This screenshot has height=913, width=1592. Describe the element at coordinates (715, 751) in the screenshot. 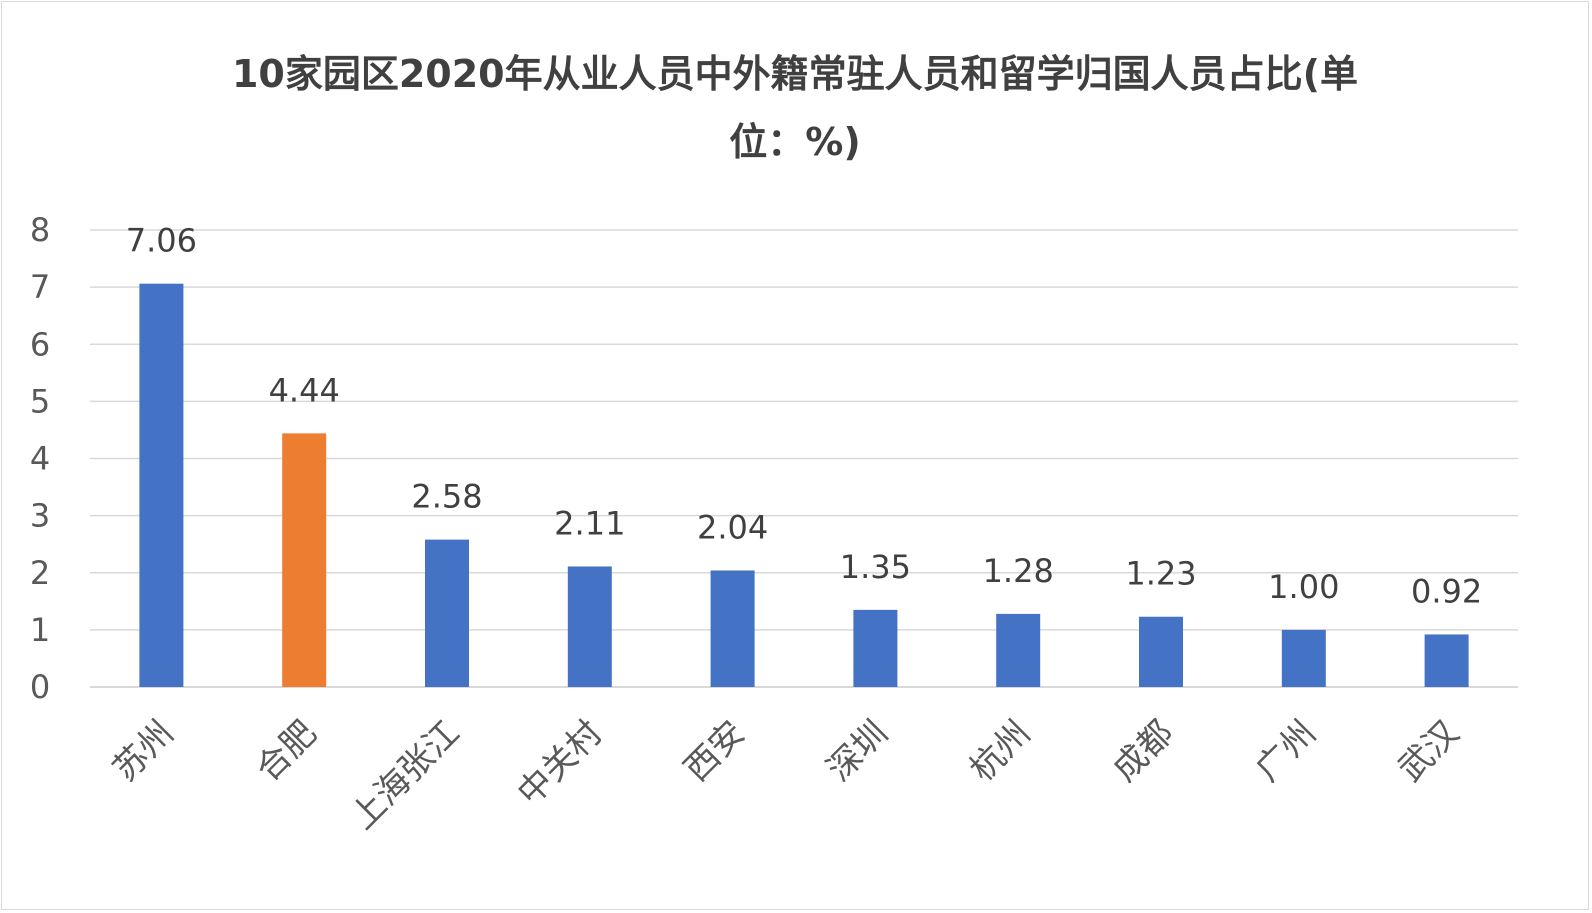

I see `x-category-label: 西安` at that location.